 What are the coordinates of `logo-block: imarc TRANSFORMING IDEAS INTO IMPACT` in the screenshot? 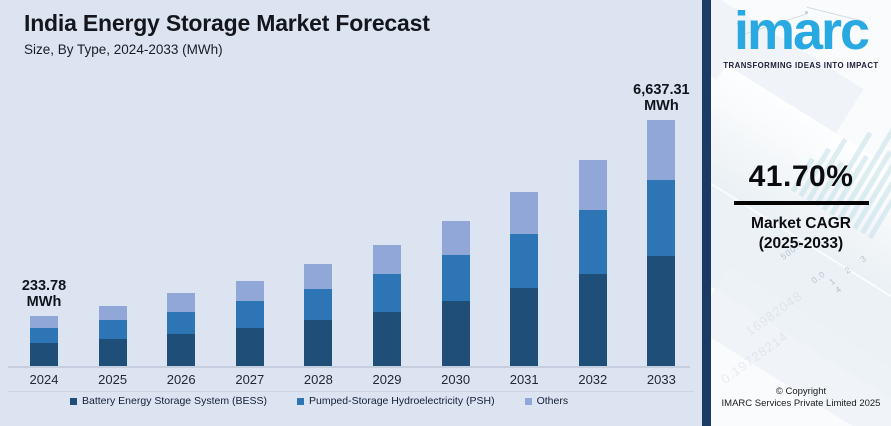 It's located at (801, 36).